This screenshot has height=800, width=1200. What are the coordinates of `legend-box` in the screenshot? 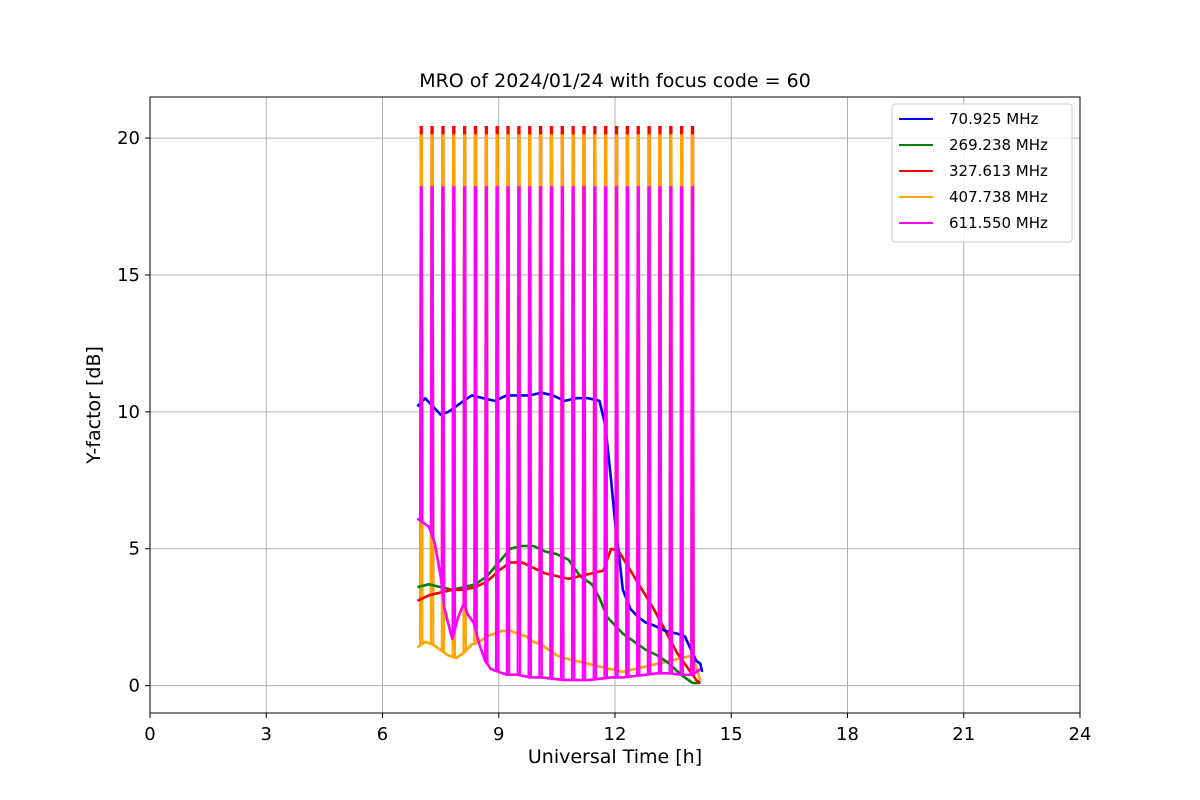 It's located at (982, 173).